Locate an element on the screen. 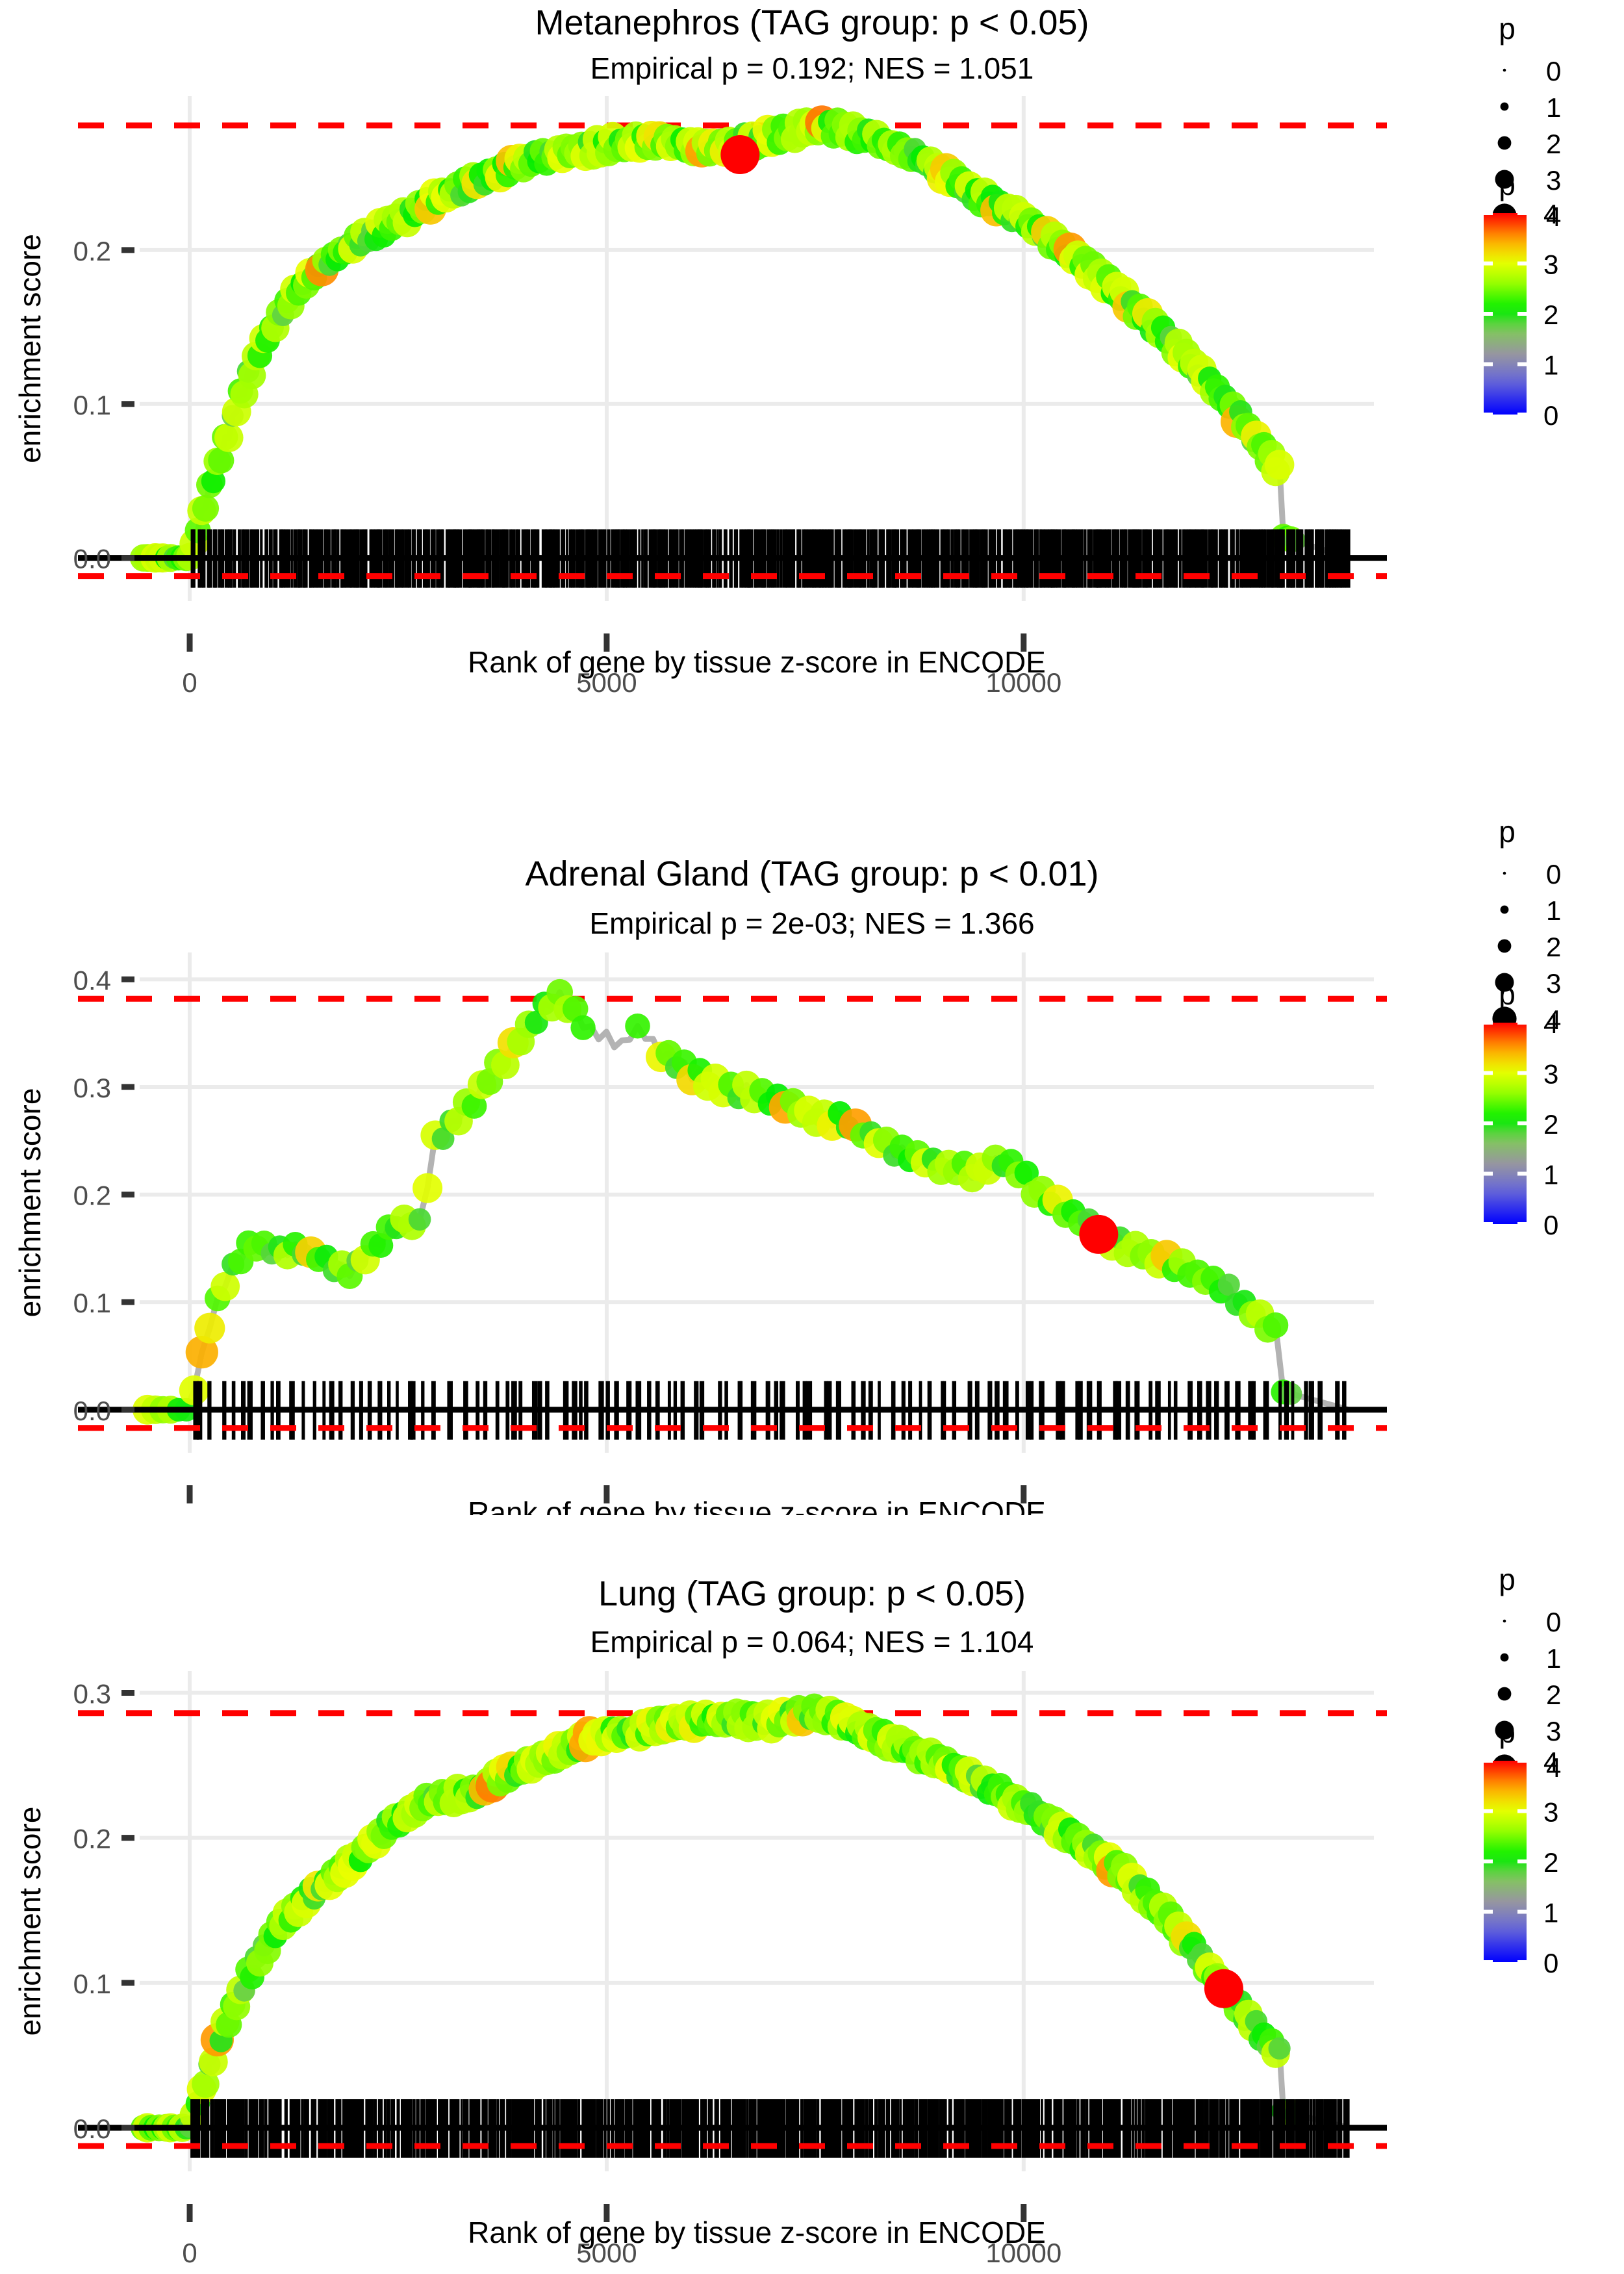 Image resolution: width=1624 pixels, height=2274 pixels. y-tick-label: 0.3 is located at coordinates (92, 1088).